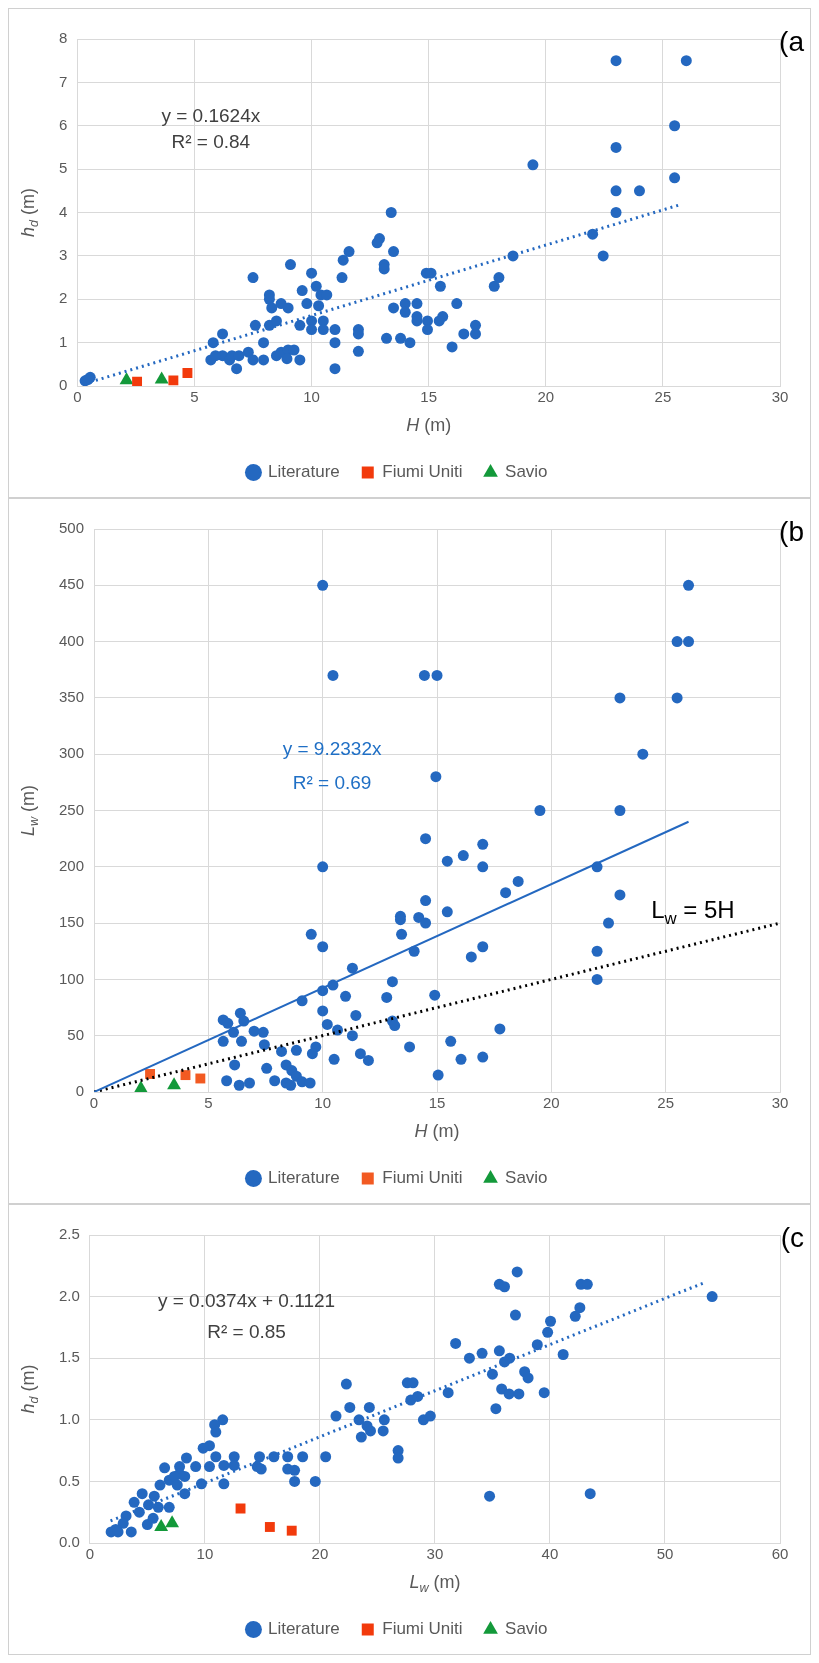 The image size is (819, 1663). What do you see at coordinates (63, 341) in the screenshot?
I see `y-tick-label: 1` at bounding box center [63, 341].